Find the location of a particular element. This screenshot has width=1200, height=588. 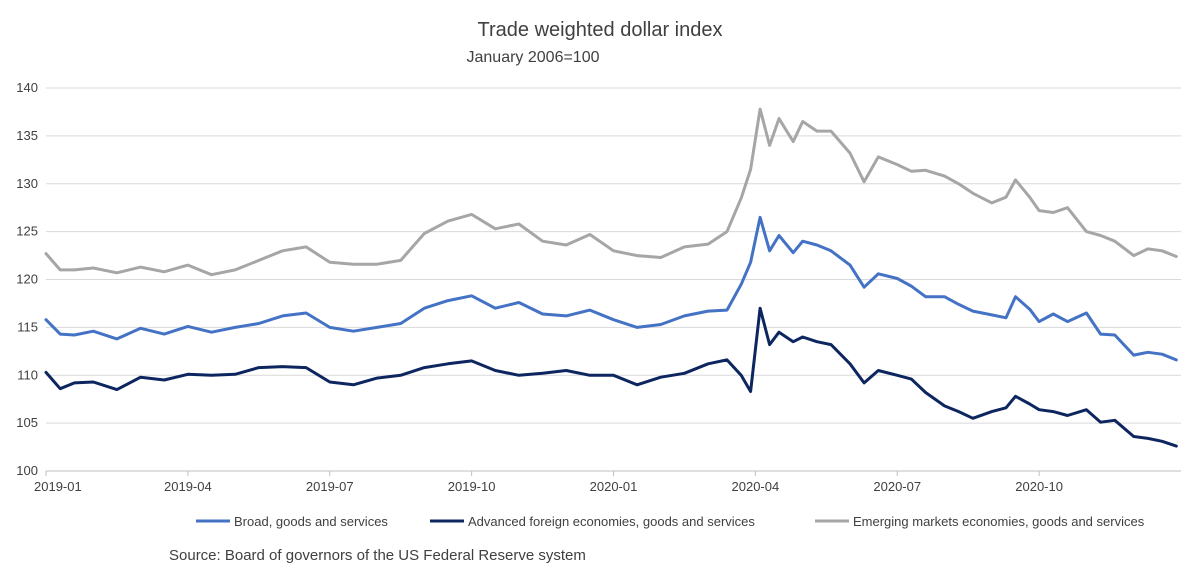

y-tick-label: 130 is located at coordinates (27, 183).